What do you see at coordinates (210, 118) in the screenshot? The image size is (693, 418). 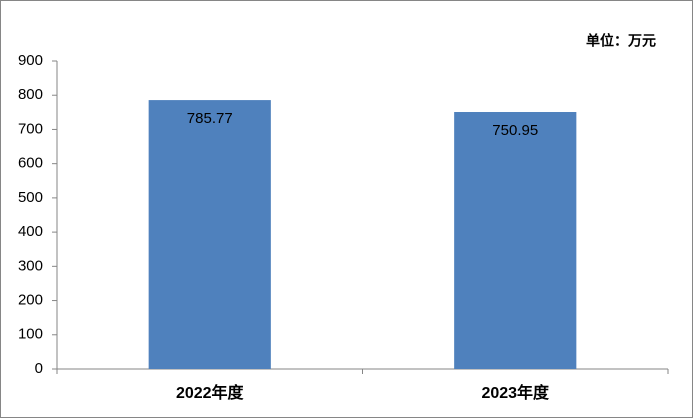 I see `data-label: 785.77` at bounding box center [210, 118].